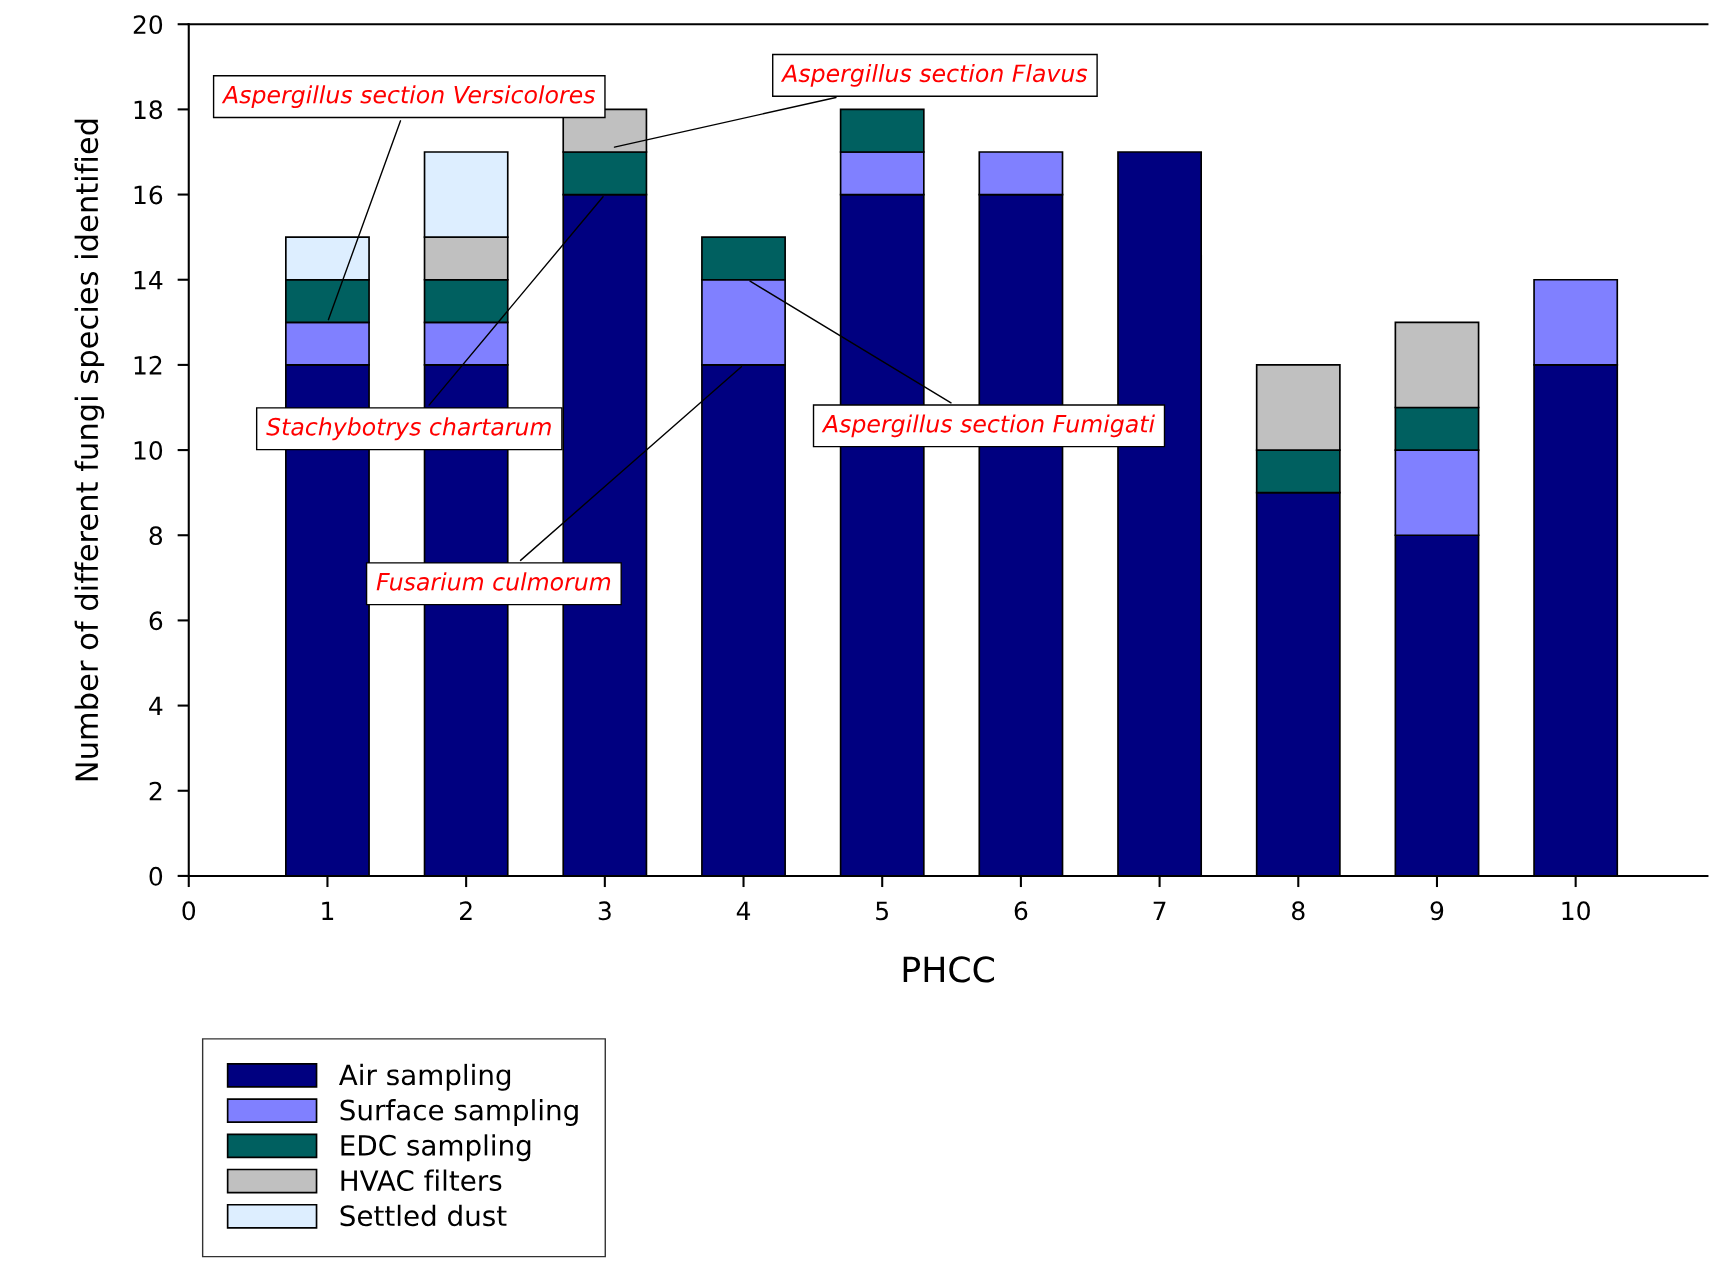 The width and height of the screenshot is (1716, 1275). What do you see at coordinates (743, 910) in the screenshot?
I see `x-tick-label: 4` at bounding box center [743, 910].